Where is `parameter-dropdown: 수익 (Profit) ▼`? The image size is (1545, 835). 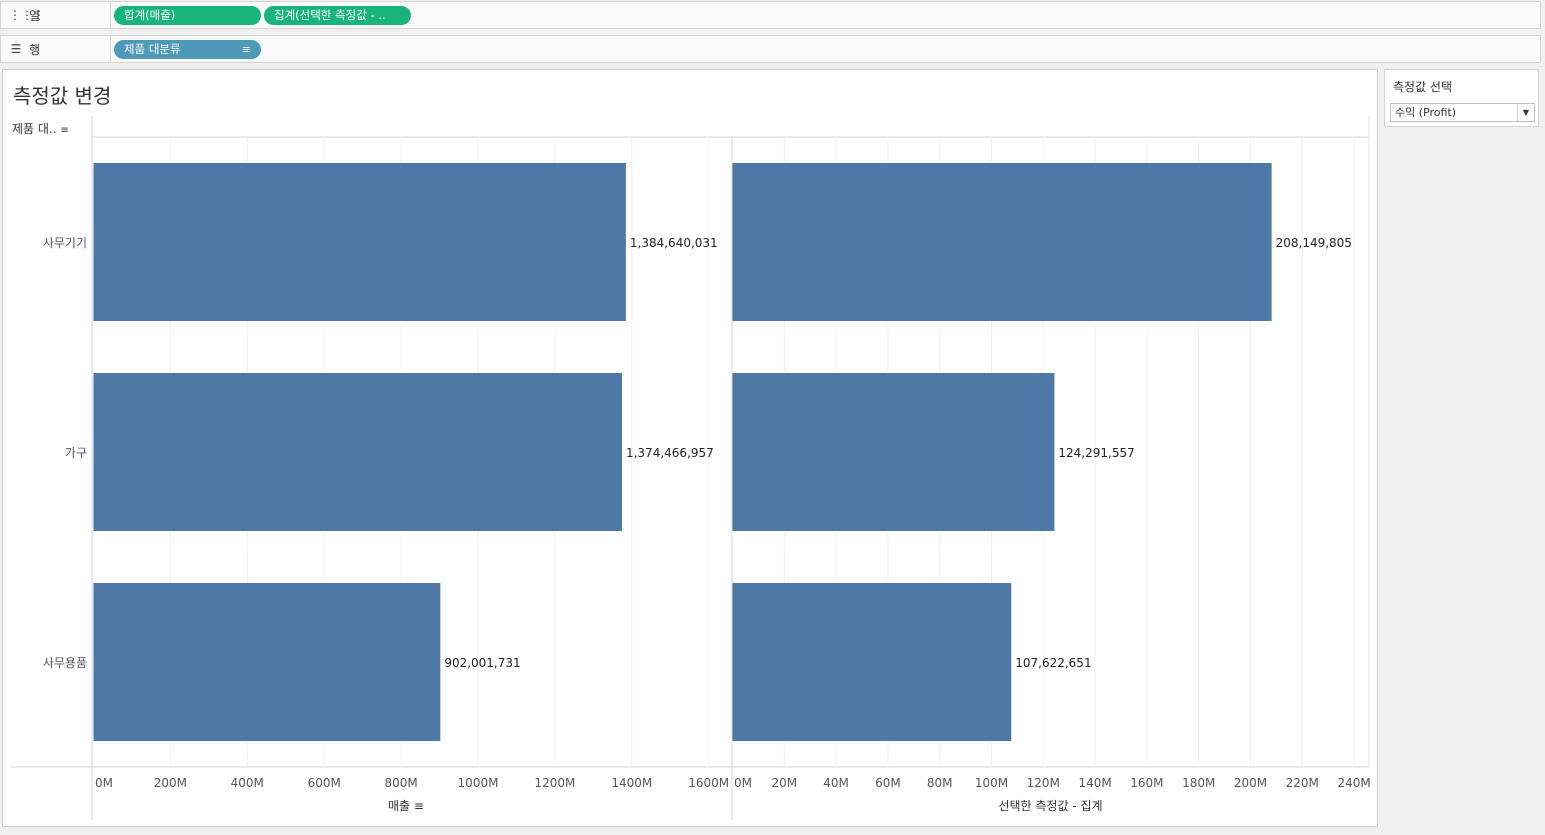 parameter-dropdown: 수익 (Profit) ▼ is located at coordinates (1462, 112).